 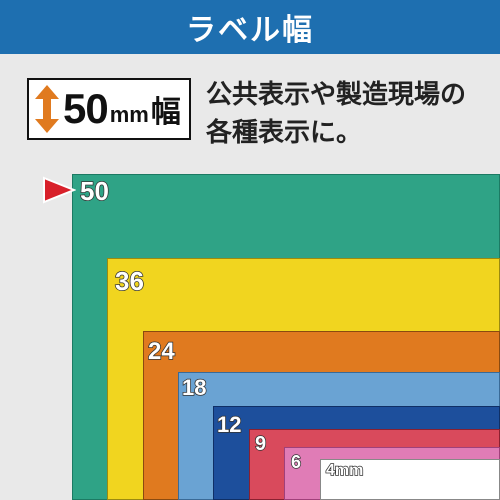 I want to click on header-bar: ラベル幅, so click(x=250, y=27).